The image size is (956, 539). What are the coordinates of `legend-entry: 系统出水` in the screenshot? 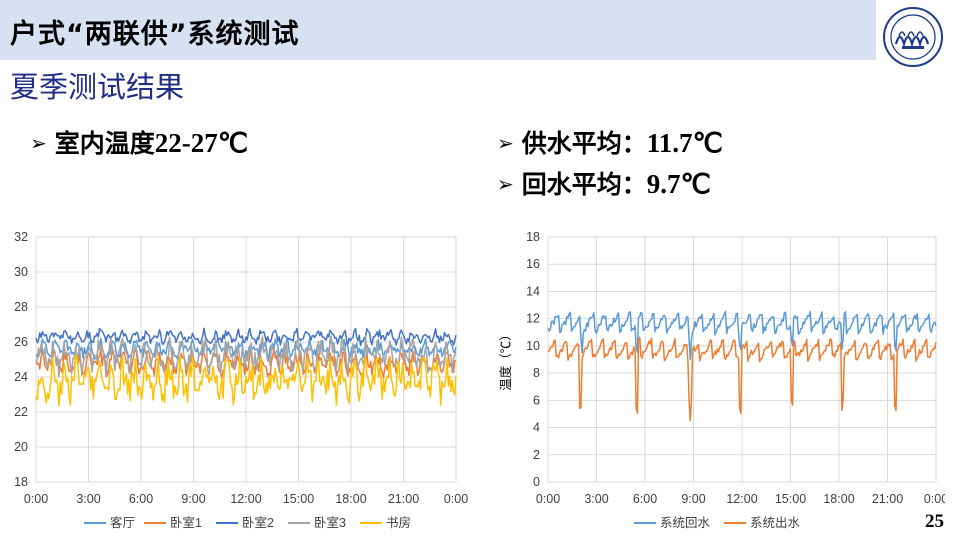 It's located at (762, 523).